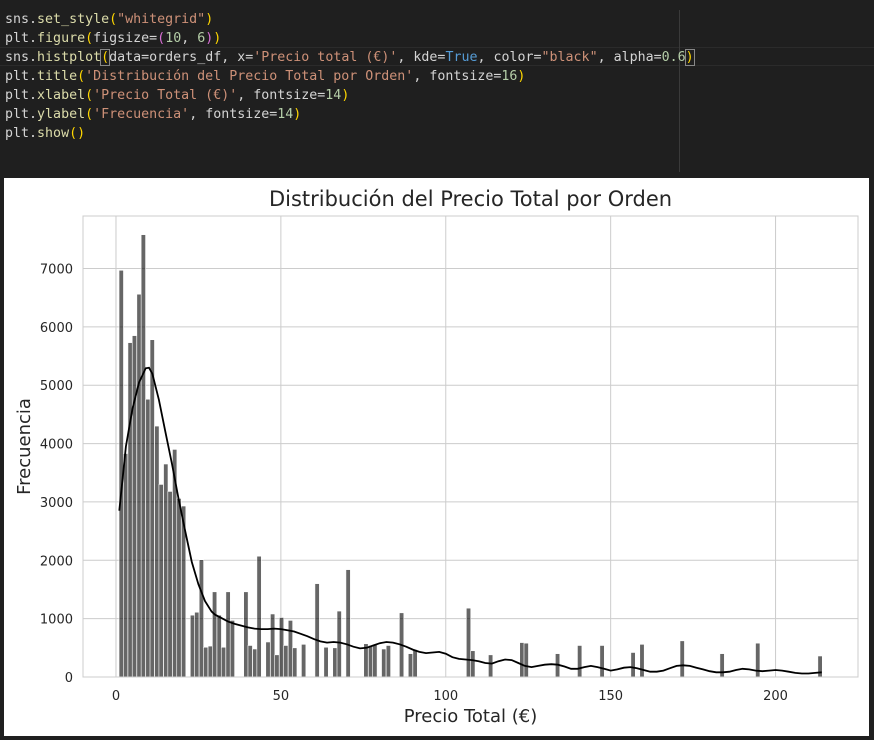 The width and height of the screenshot is (874, 740). Describe the element at coordinates (116, 696) in the screenshot. I see `x-tick-label: 0` at that location.